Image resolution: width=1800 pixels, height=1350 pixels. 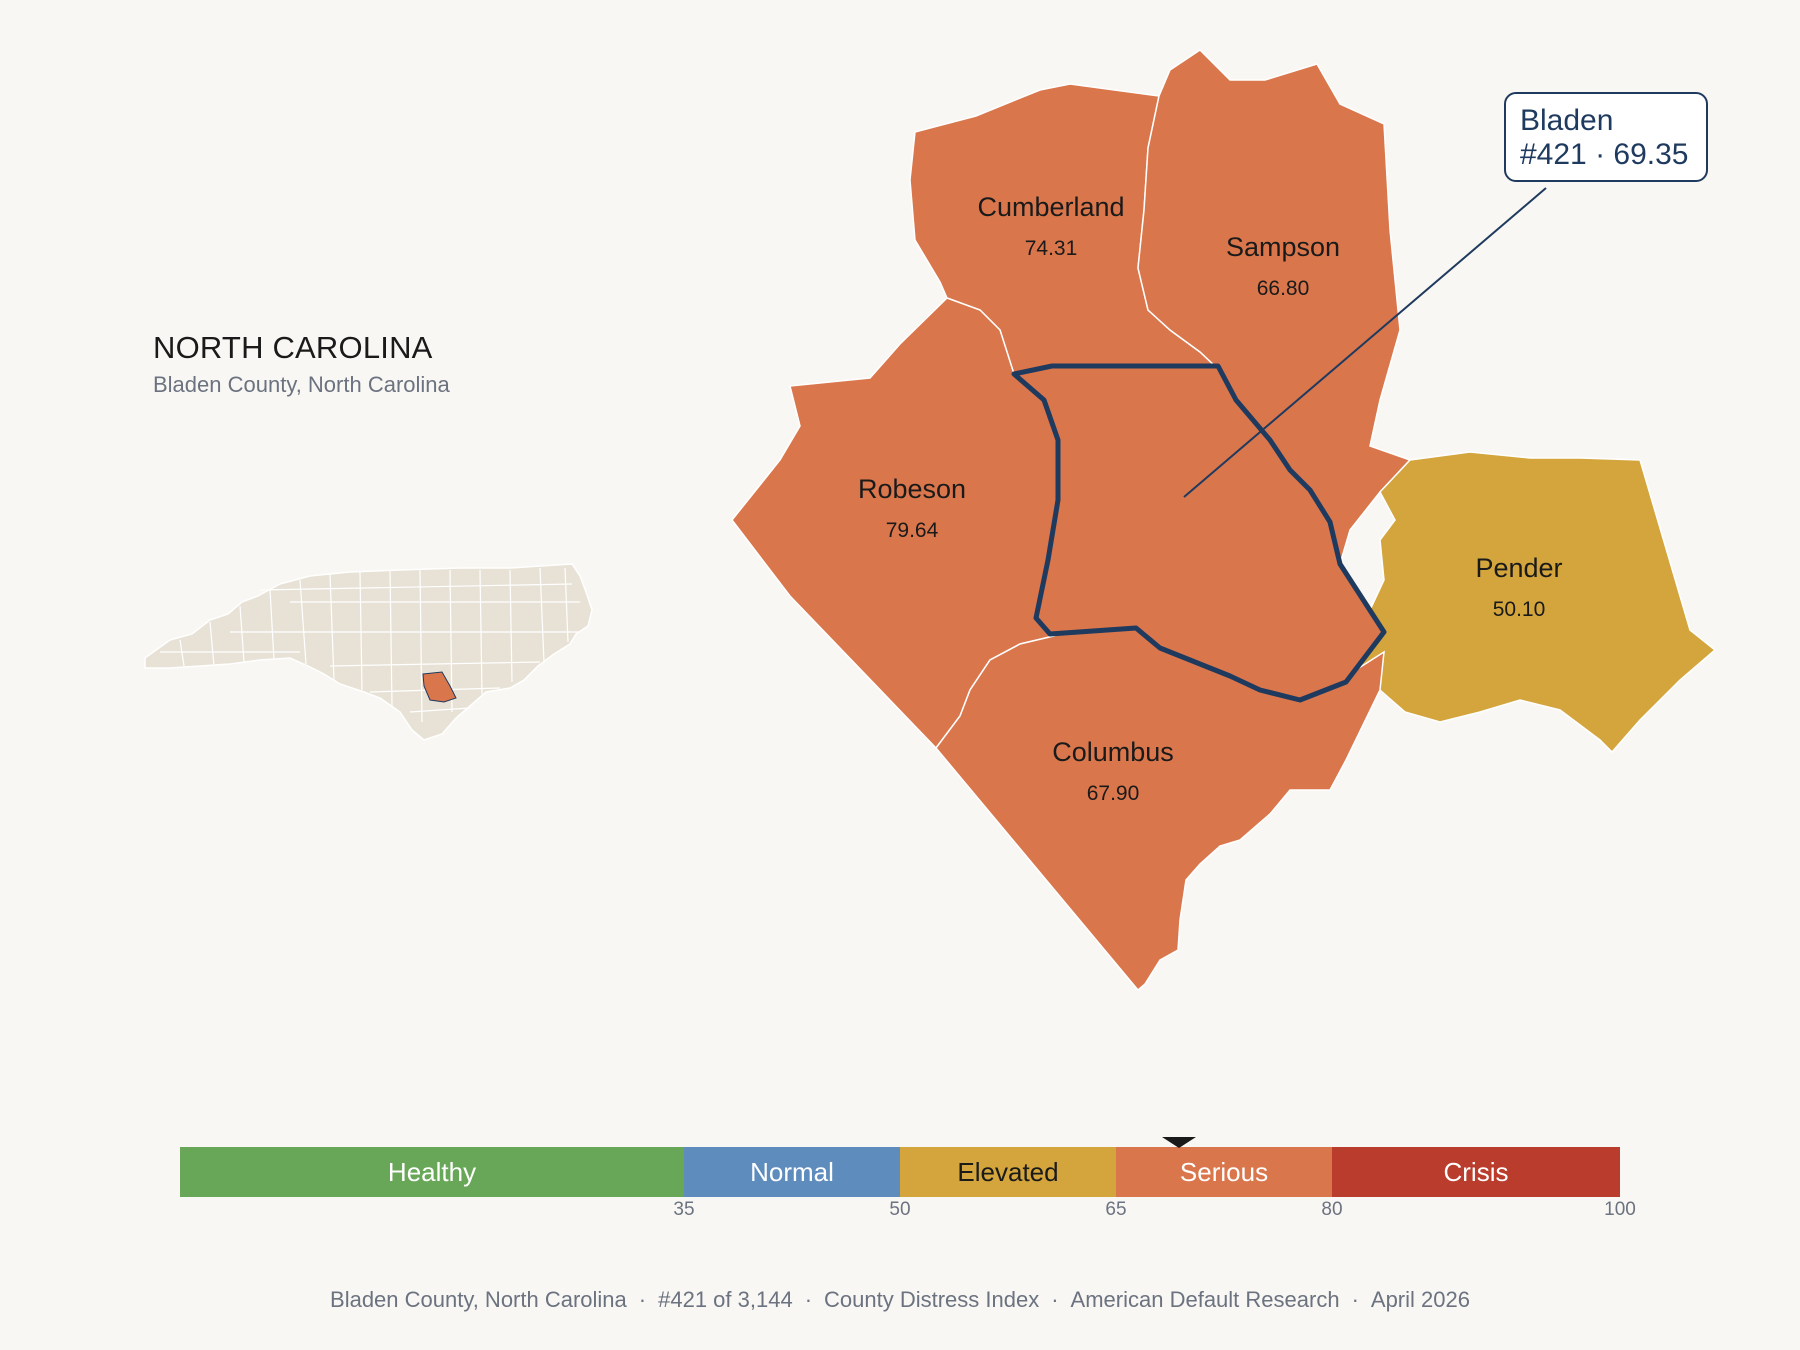 What do you see at coordinates (1008, 1172) in the screenshot?
I see `scale-segment-elevated: Elevated` at bounding box center [1008, 1172].